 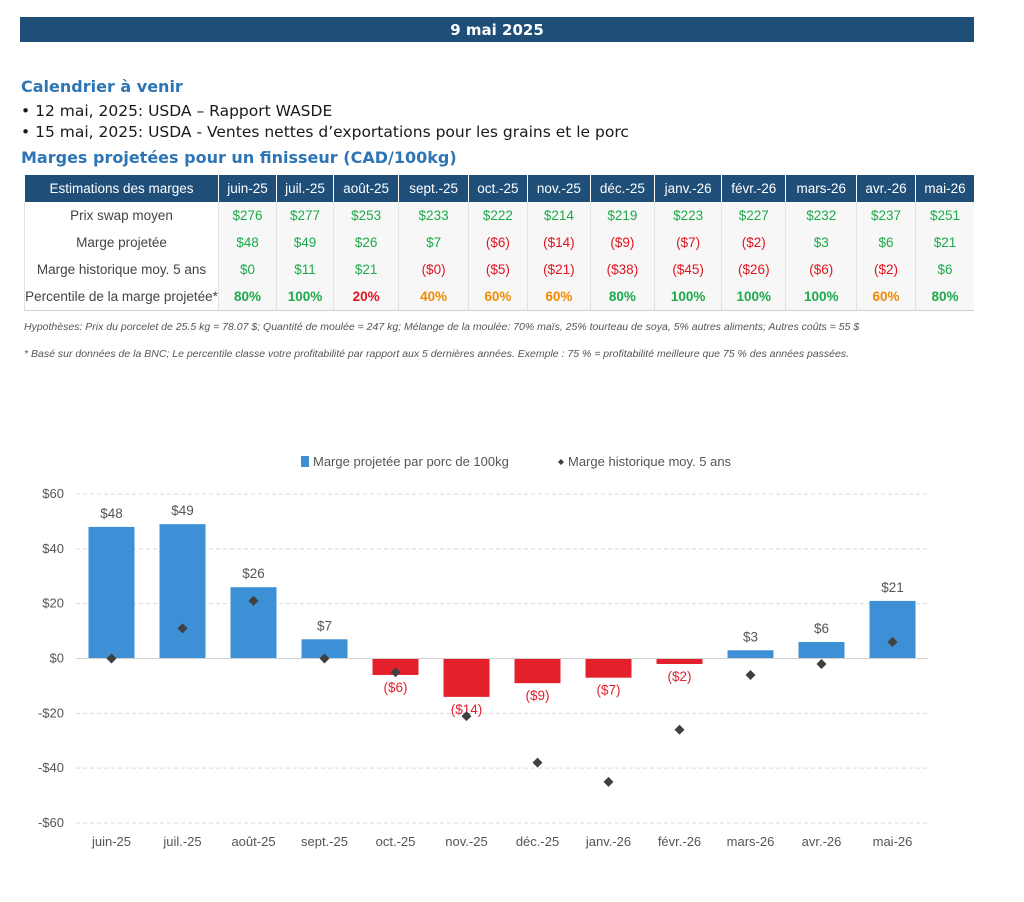 What do you see at coordinates (305, 188) in the screenshot?
I see `month-header: juil.-25` at bounding box center [305, 188].